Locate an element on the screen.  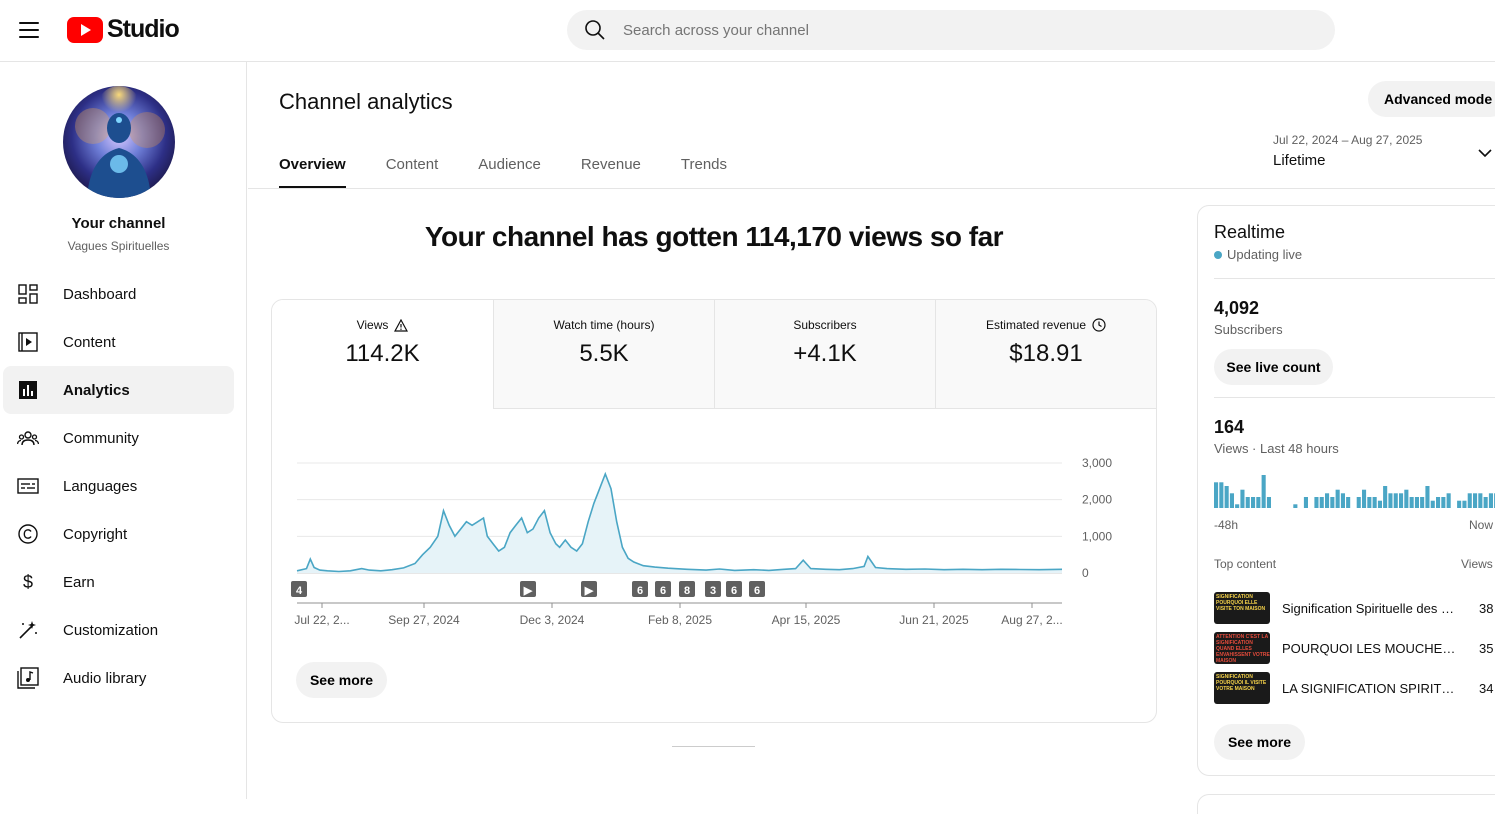
search-bar is located at coordinates (951, 30).